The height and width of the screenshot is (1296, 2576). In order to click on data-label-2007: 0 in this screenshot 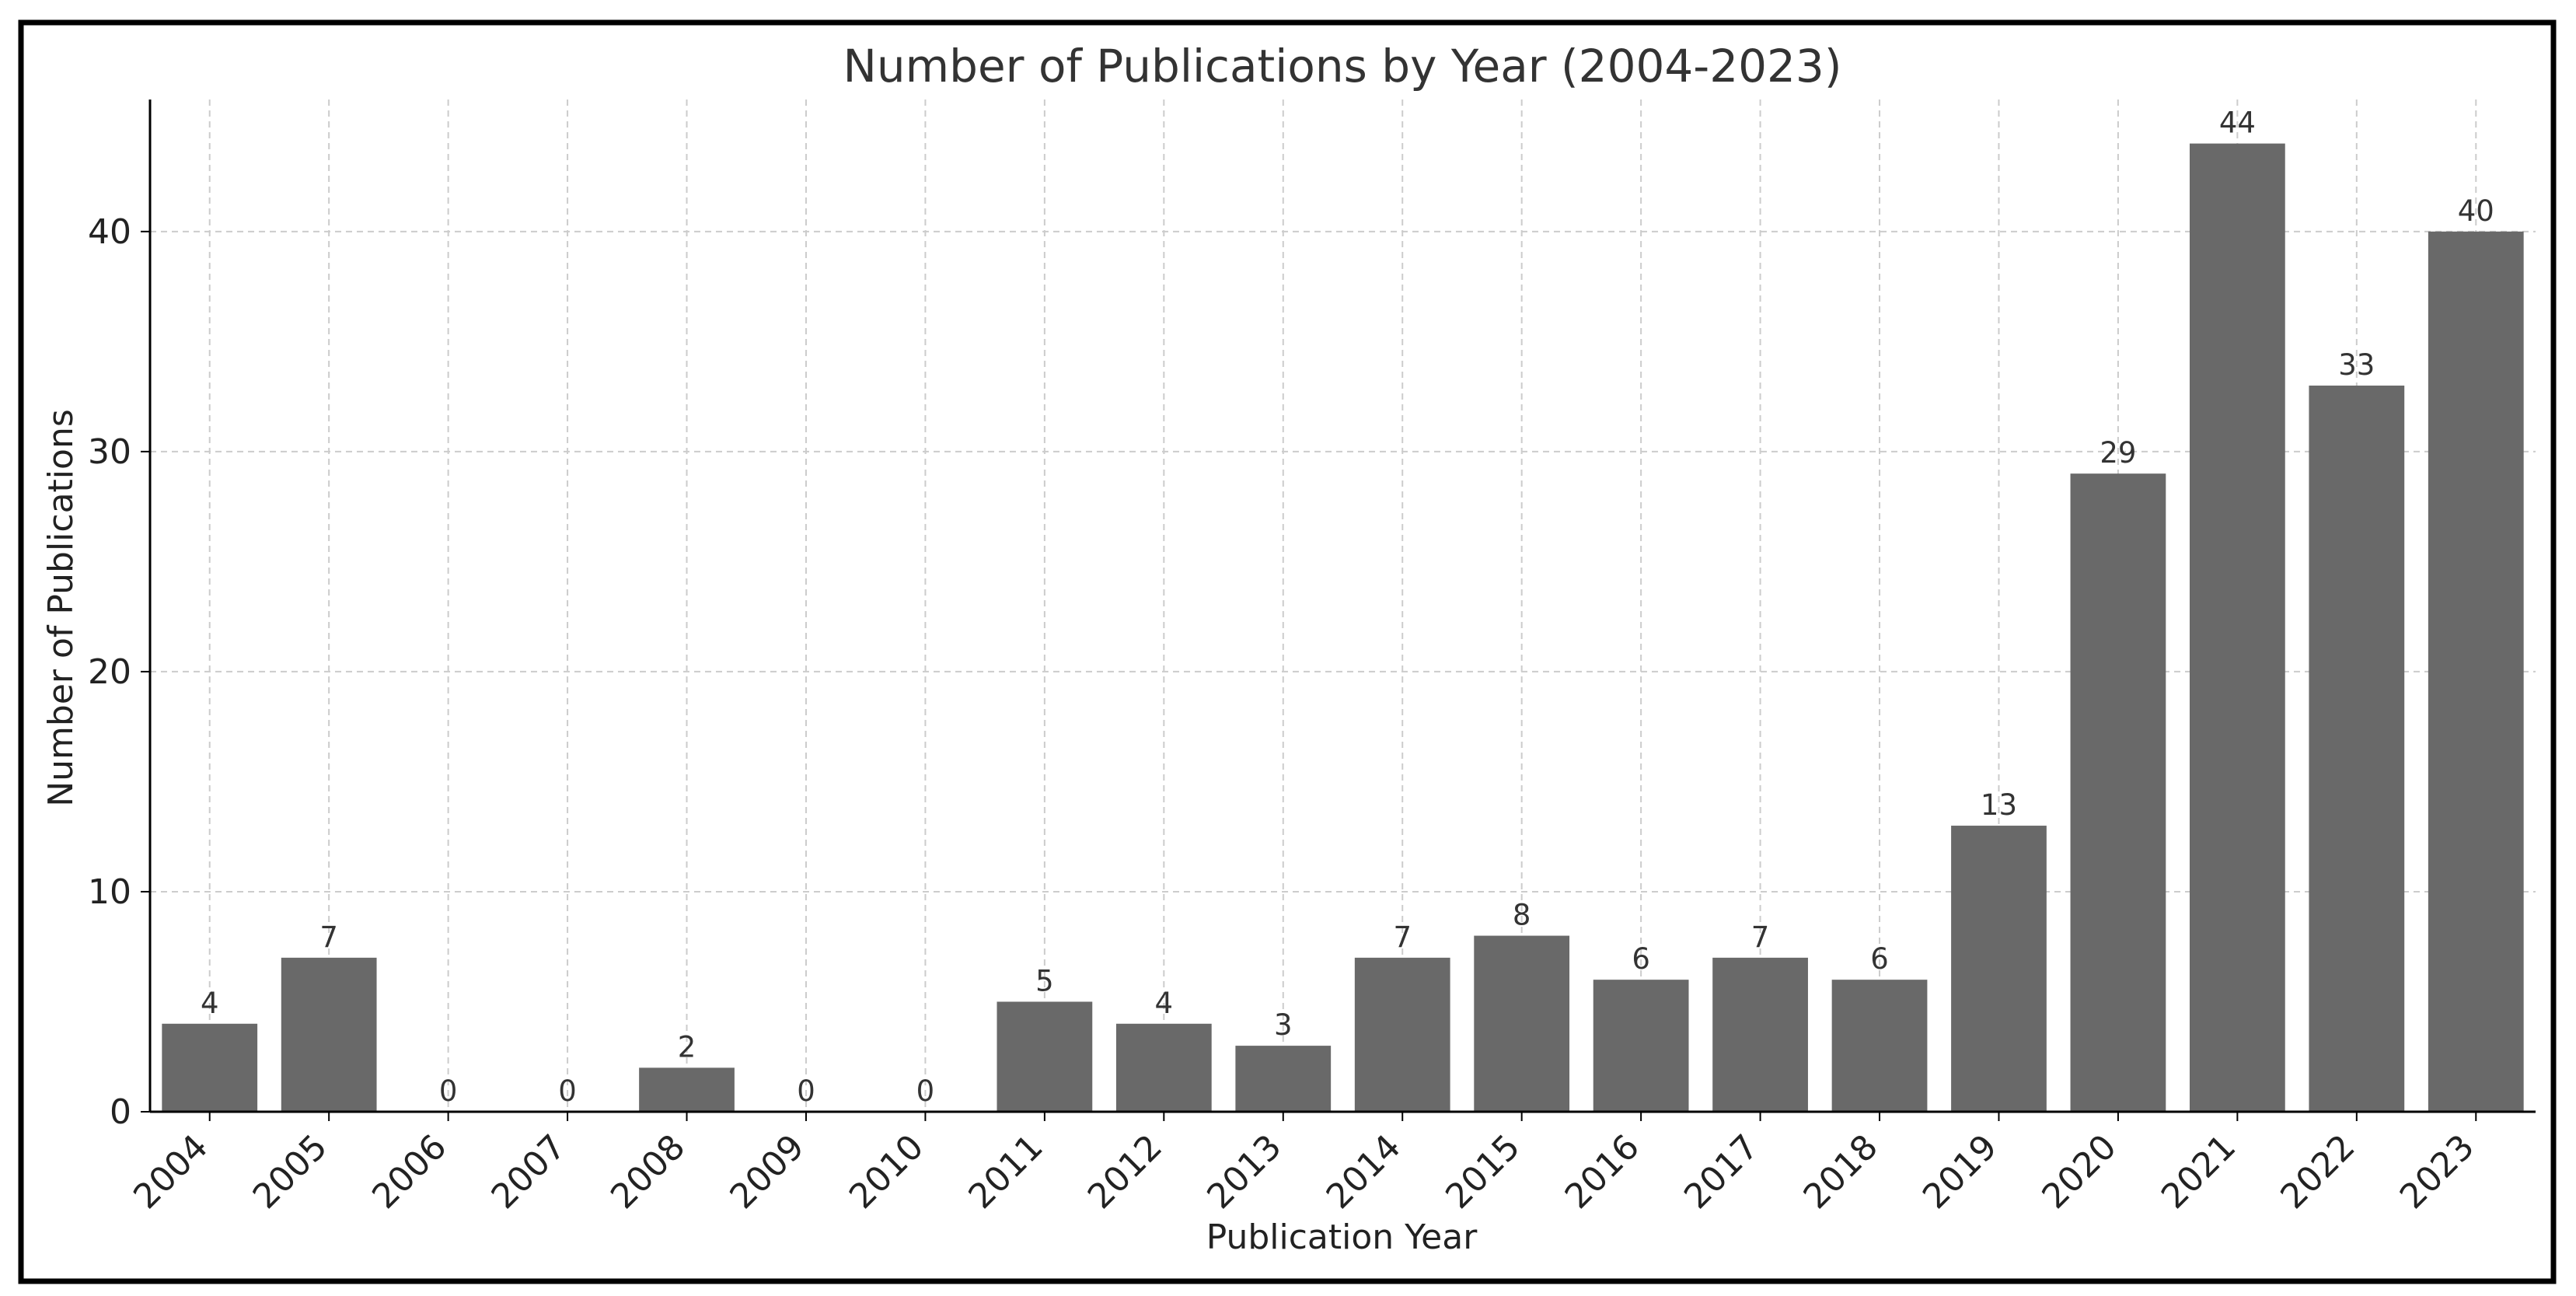, I will do `click(568, 1091)`.